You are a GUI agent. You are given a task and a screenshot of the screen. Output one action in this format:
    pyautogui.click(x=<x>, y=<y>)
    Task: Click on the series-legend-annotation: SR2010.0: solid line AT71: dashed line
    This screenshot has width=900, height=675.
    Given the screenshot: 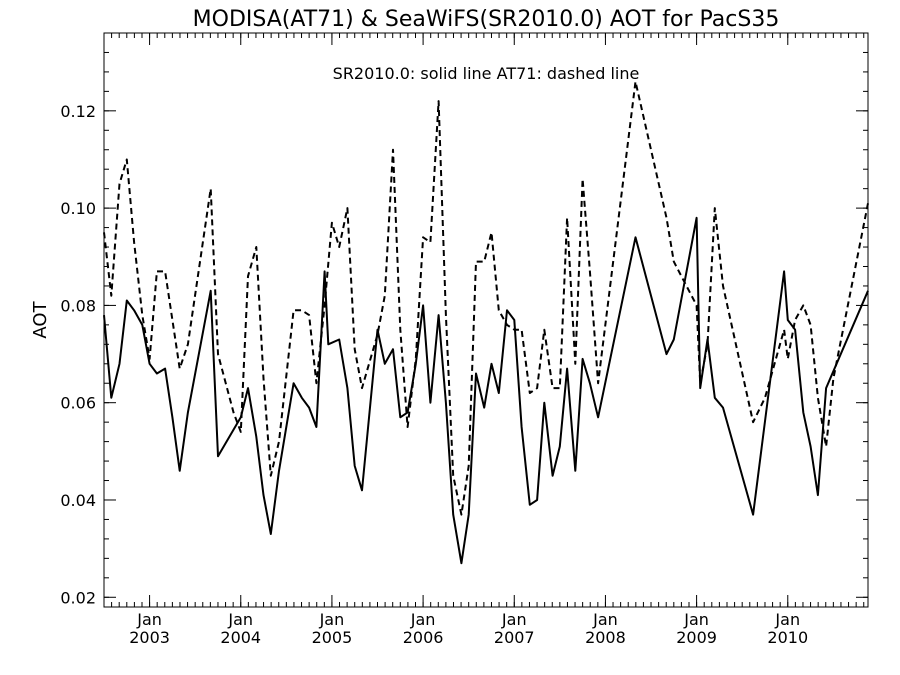 What is the action you would take?
    pyautogui.click(x=486, y=73)
    